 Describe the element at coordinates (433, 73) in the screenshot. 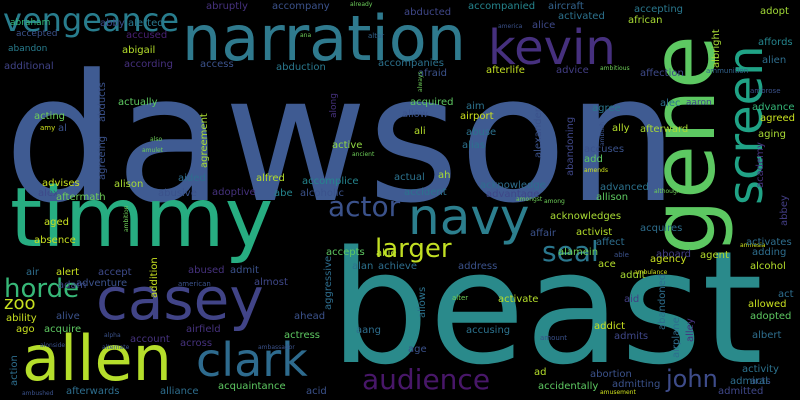

I see `word: afraid` at that location.